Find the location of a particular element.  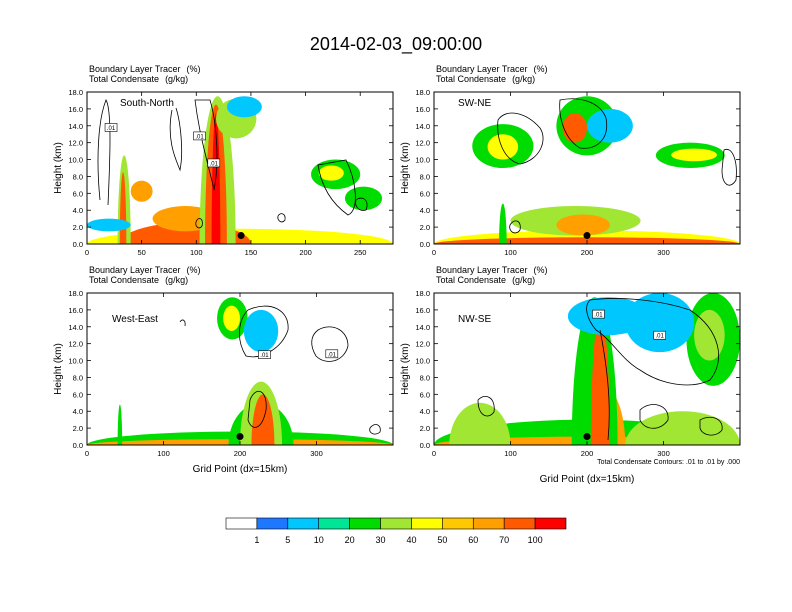

x-tick-label: 250 is located at coordinates (360, 252).